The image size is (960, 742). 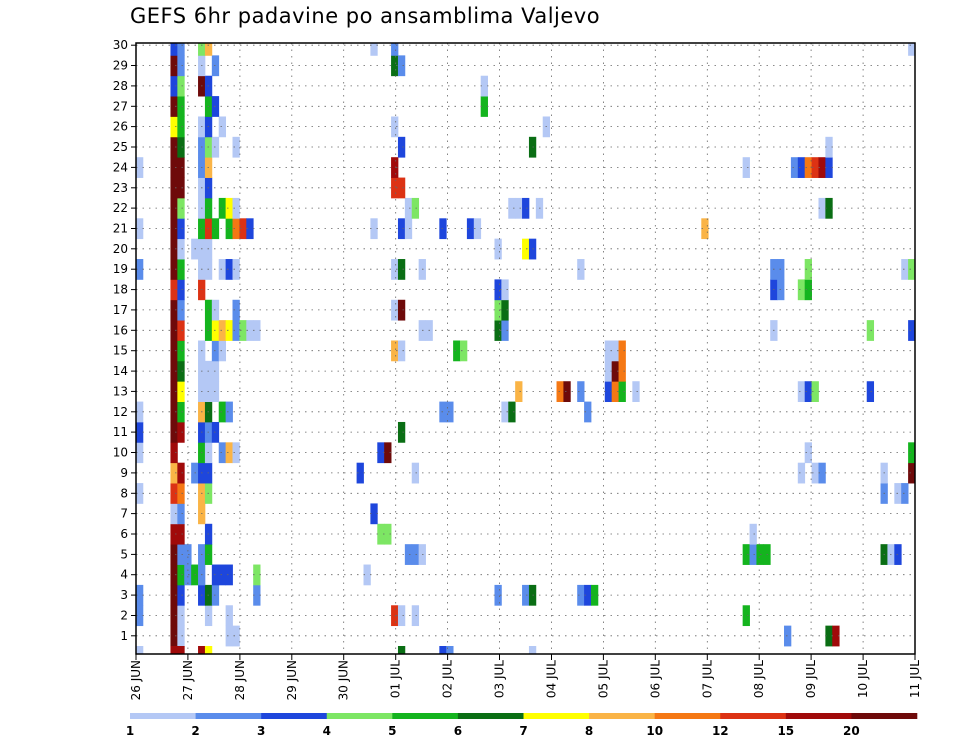 What do you see at coordinates (124, 616) in the screenshot?
I see `y-tick-label: 2` at bounding box center [124, 616].